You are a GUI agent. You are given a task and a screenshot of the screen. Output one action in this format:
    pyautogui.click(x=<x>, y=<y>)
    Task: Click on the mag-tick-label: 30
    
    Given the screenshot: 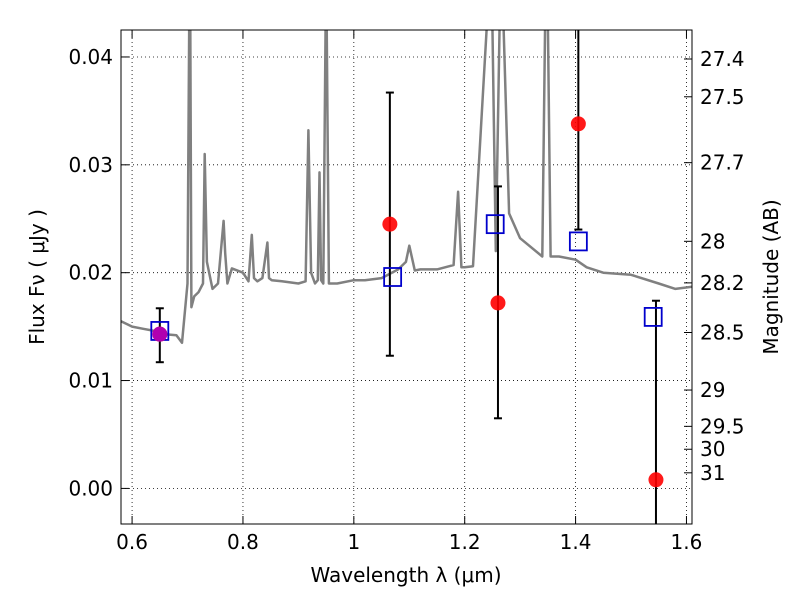 What is the action you would take?
    pyautogui.click(x=712, y=449)
    